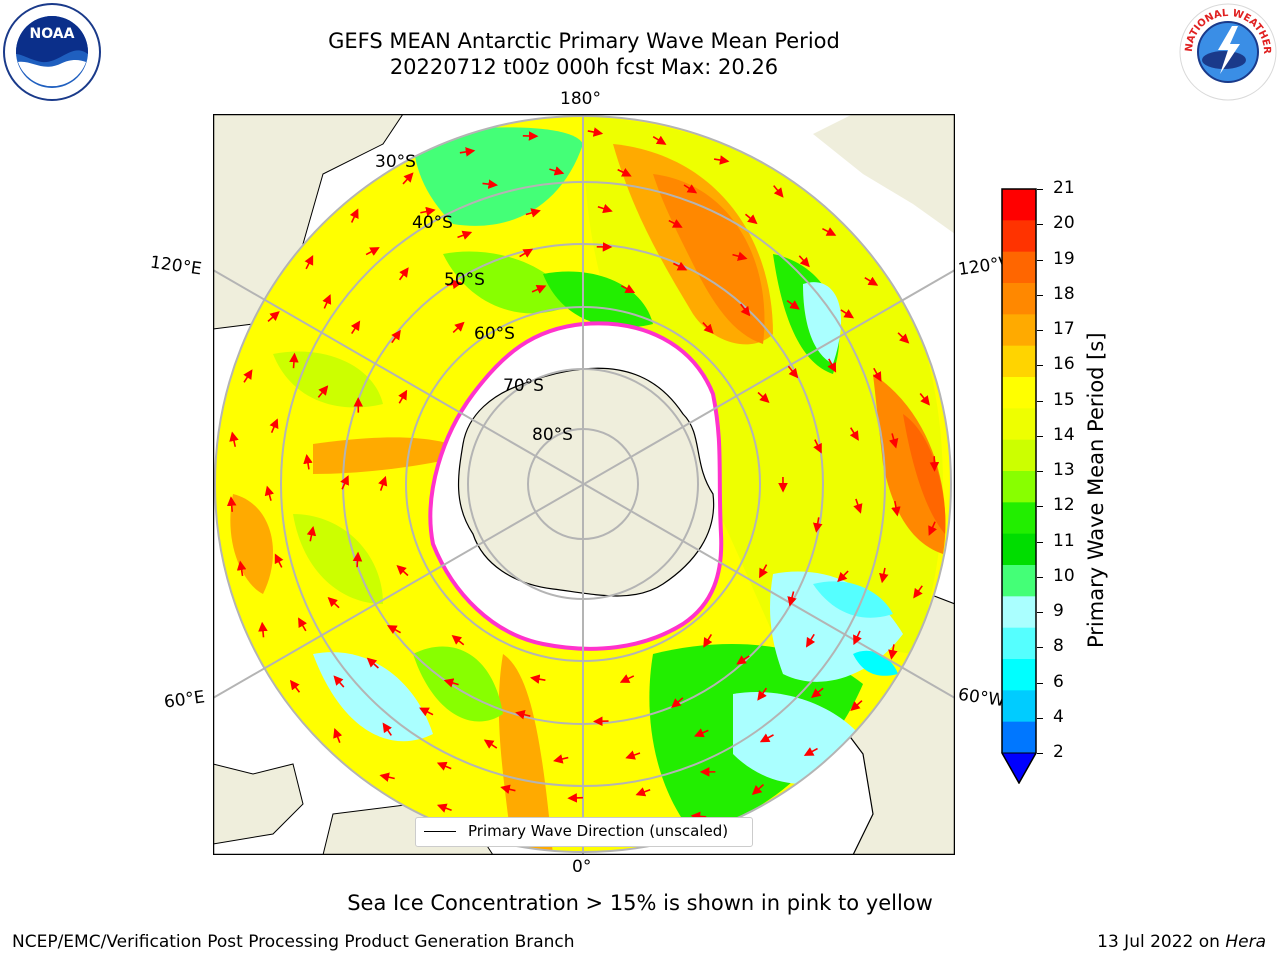 Image resolution: width=1280 pixels, height=960 pixels. What do you see at coordinates (1064, 399) in the screenshot?
I see `colorbar-tick-label: 15` at bounding box center [1064, 399].